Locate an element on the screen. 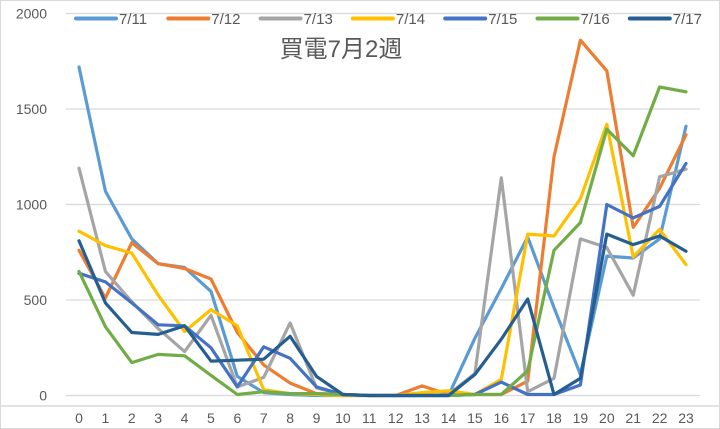  x-tick-label: 17 is located at coordinates (528, 418).